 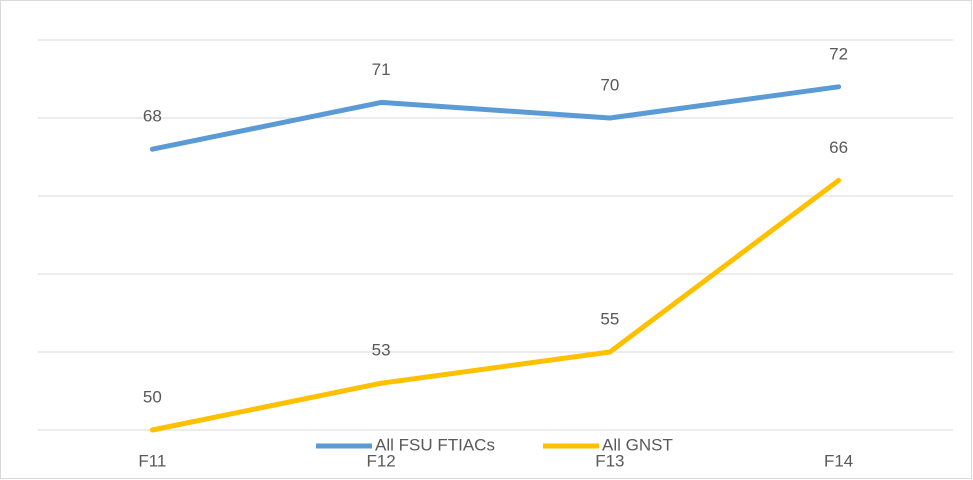 I want to click on x-tick-label: F12, so click(x=380, y=460).